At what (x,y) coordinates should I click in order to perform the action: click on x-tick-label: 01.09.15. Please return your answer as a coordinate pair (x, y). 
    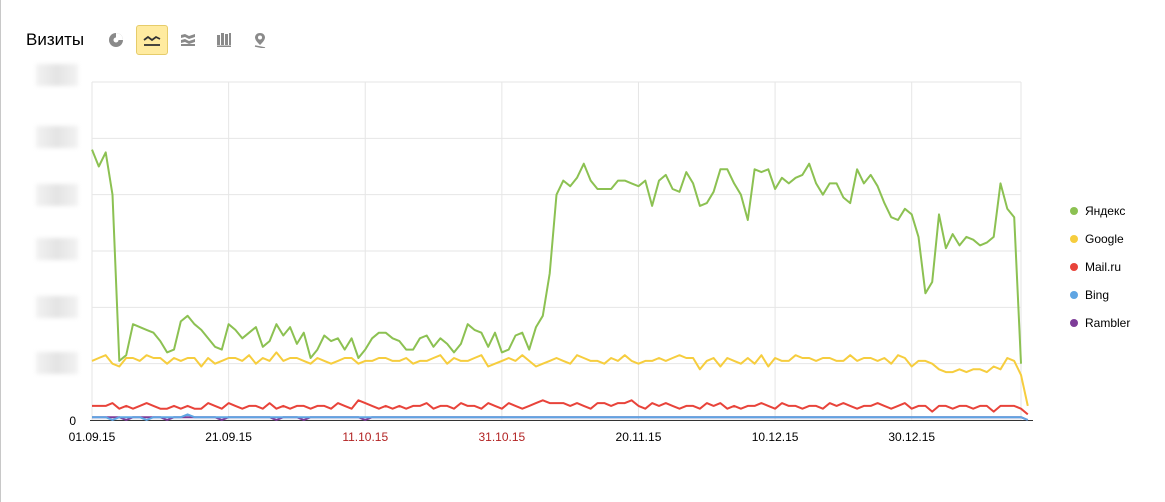
    Looking at the image, I should click on (92, 437).